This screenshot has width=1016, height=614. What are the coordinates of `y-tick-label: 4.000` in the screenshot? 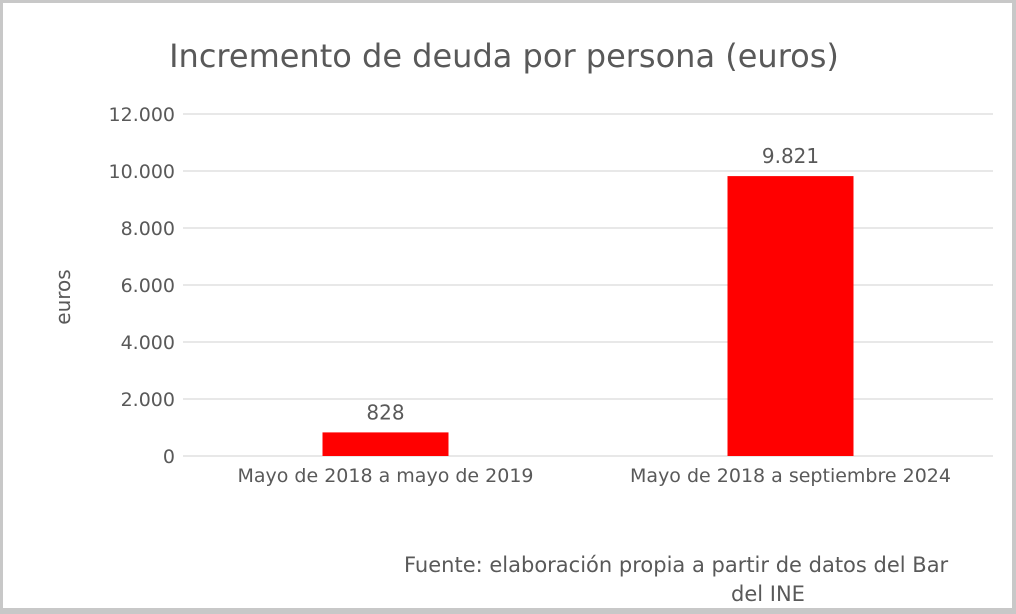 It's located at (148, 343).